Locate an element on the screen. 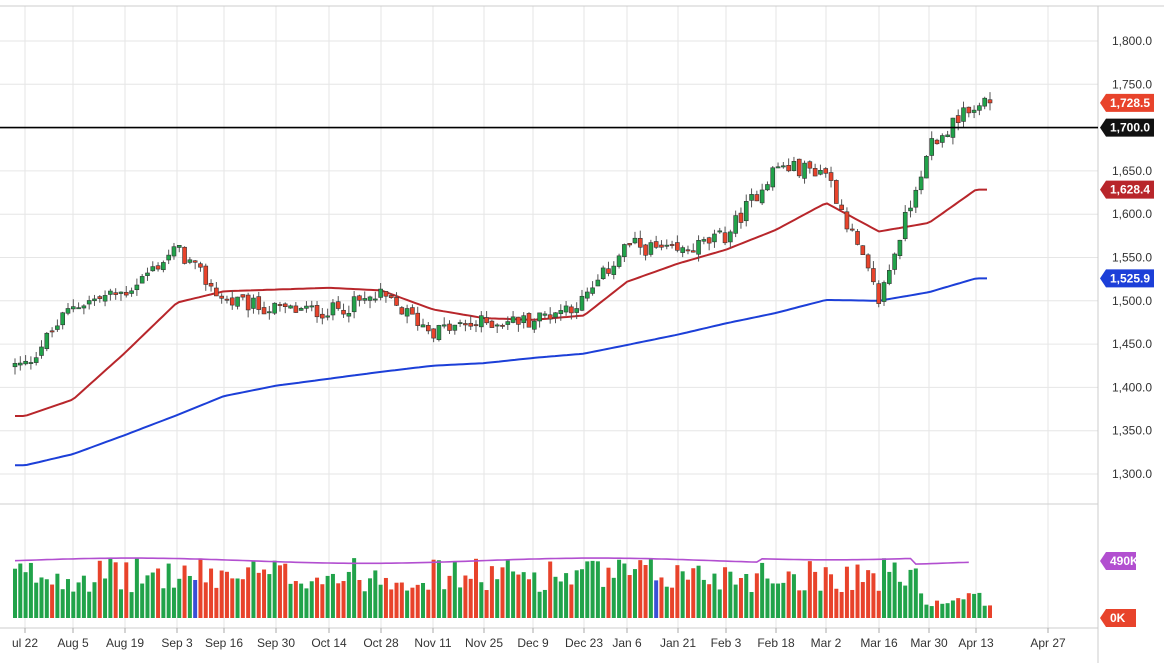  badge-label: 1,700.0 is located at coordinates (1130, 128).